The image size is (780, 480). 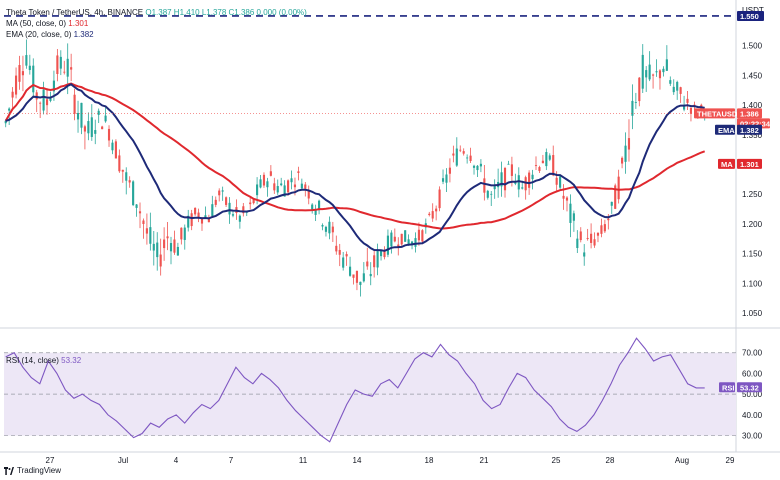 I want to click on svg-text: 02:22:34, so click(x=755, y=123).